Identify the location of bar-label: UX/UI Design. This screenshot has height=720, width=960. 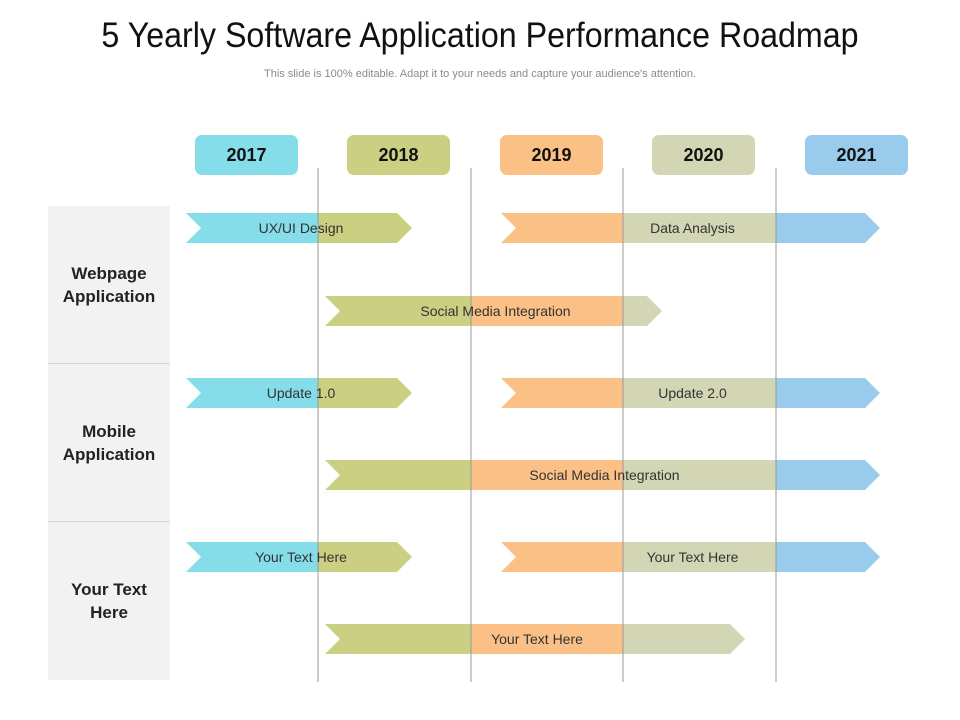
(301, 228).